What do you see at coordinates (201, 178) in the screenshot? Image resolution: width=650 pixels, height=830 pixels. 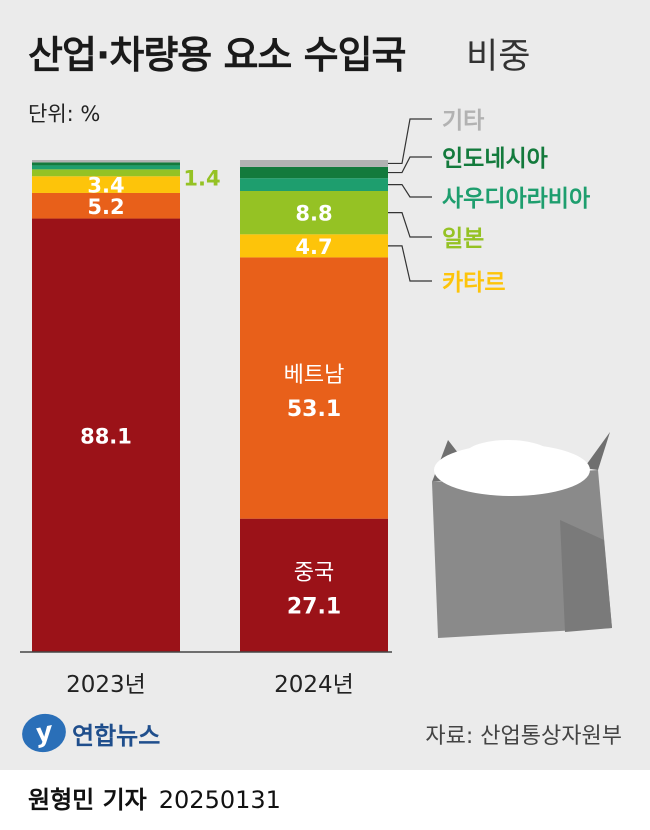 I see `bar-value-label-3: 1.4` at bounding box center [201, 178].